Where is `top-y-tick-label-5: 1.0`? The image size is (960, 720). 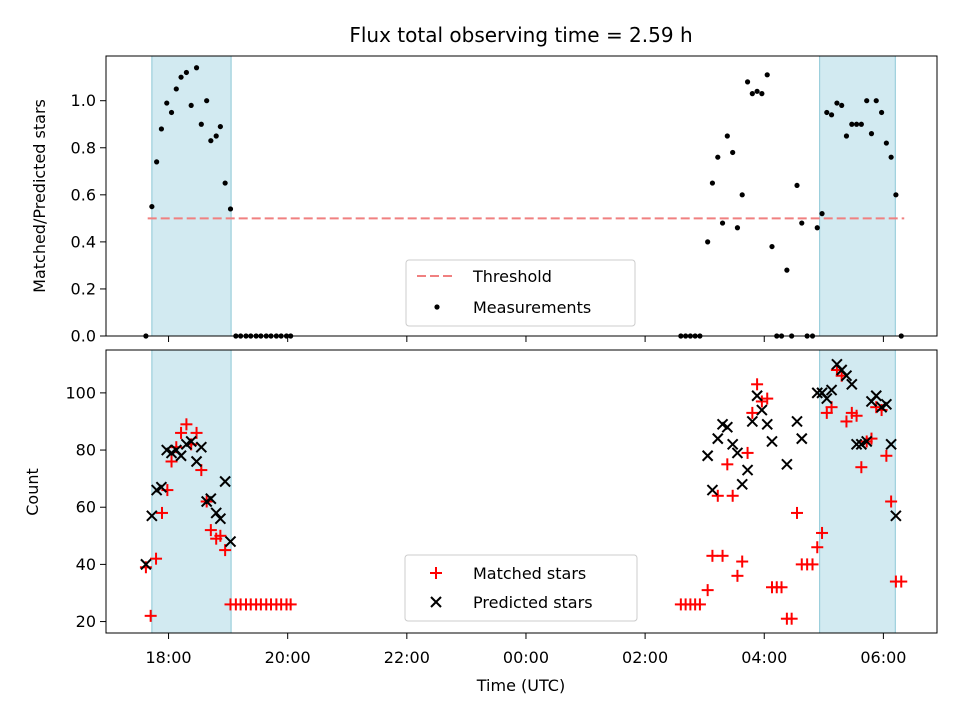 top-y-tick-label-5: 1.0 is located at coordinates (83, 100).